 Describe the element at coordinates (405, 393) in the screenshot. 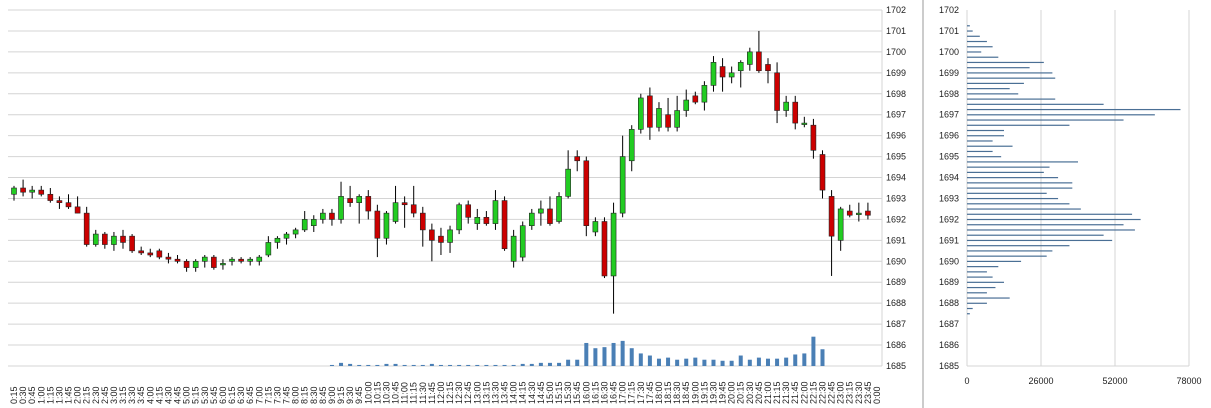

I see `time-tick-label: 11:00` at that location.